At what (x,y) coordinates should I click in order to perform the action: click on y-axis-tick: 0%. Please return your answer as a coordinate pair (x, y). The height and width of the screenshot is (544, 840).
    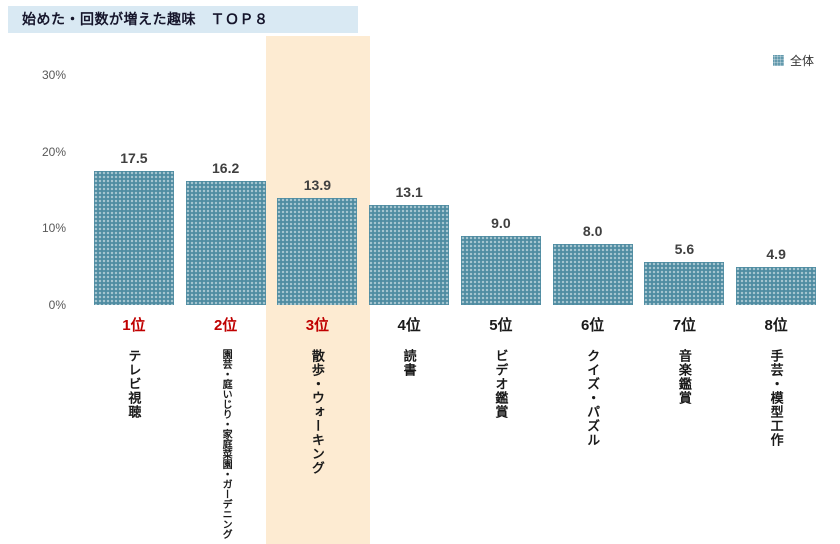
    Looking at the image, I should click on (57, 305).